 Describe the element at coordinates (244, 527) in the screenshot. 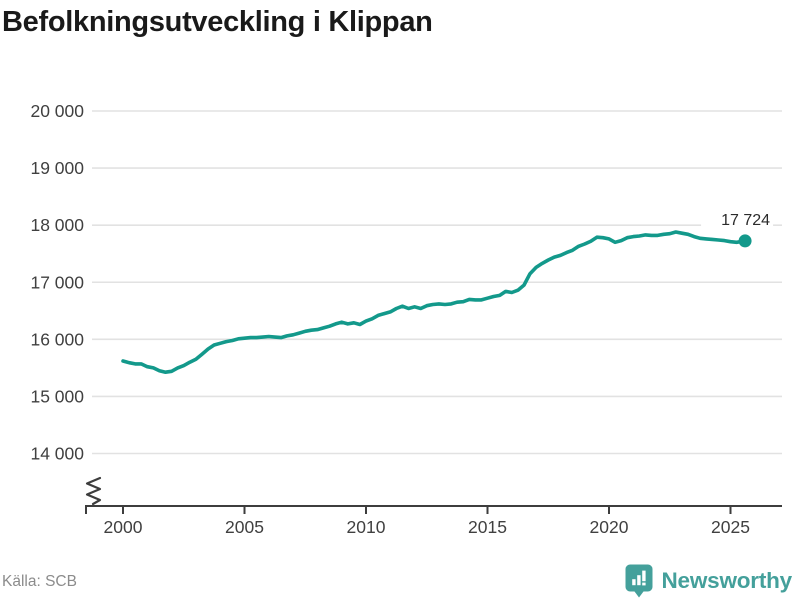

I see `x-axis-label: 2005` at that location.